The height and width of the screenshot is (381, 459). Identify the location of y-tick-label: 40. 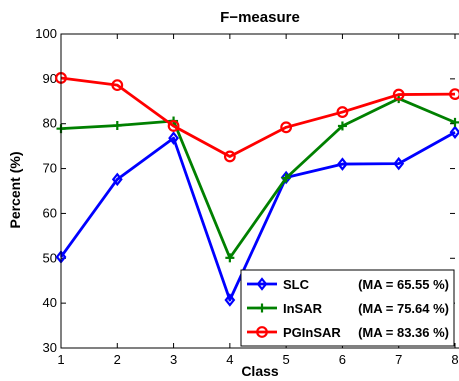
(50, 302).